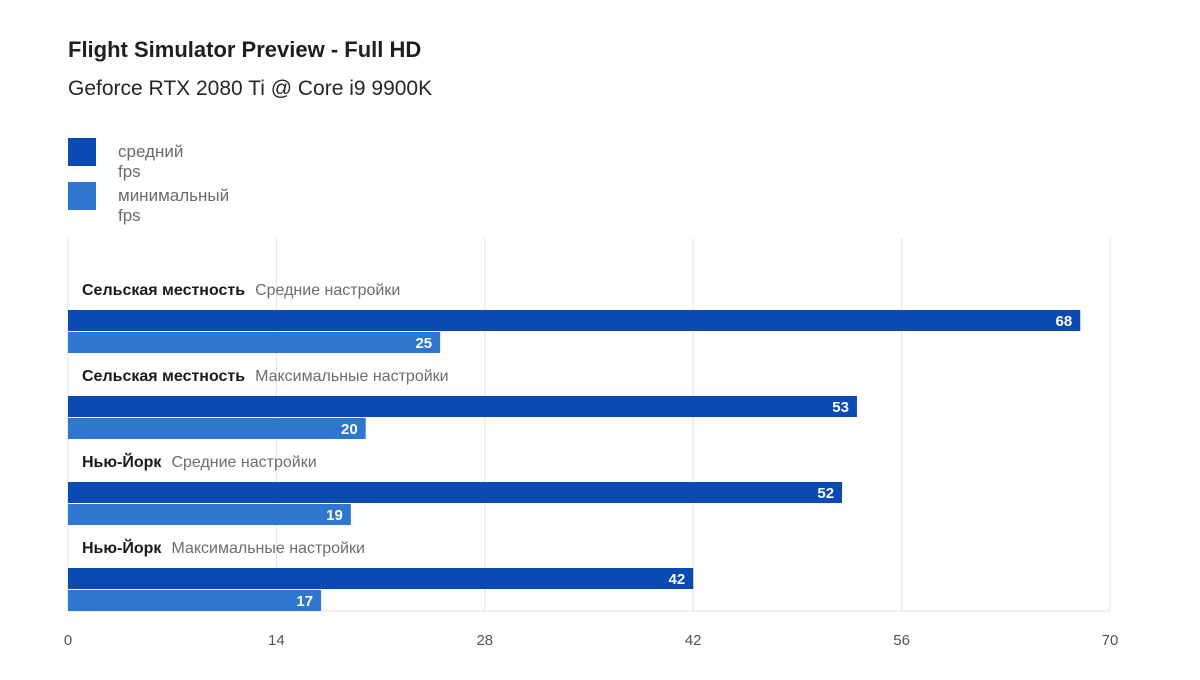  Describe the element at coordinates (82, 152) in the screenshot. I see `legend-swatch-avg` at that location.